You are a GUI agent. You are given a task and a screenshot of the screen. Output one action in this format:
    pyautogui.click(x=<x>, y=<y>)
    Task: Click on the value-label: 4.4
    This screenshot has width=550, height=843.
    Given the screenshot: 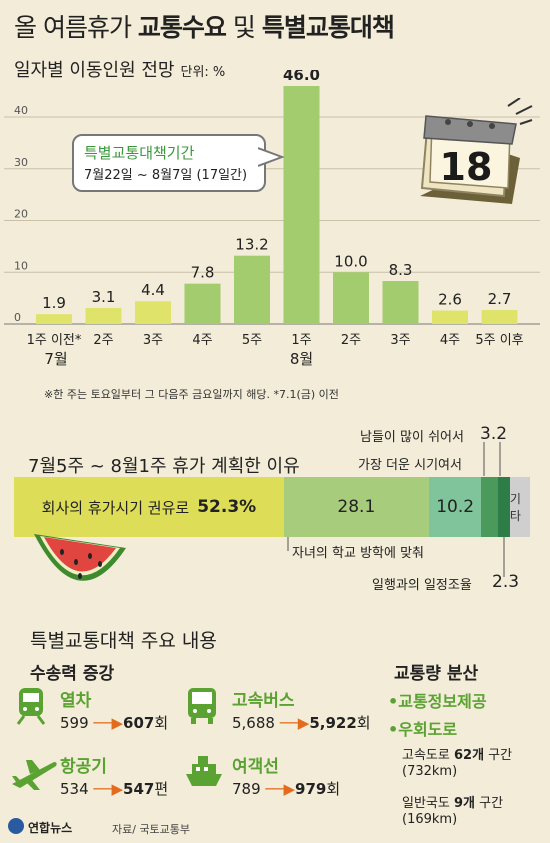 What is the action you would take?
    pyautogui.click(x=153, y=290)
    